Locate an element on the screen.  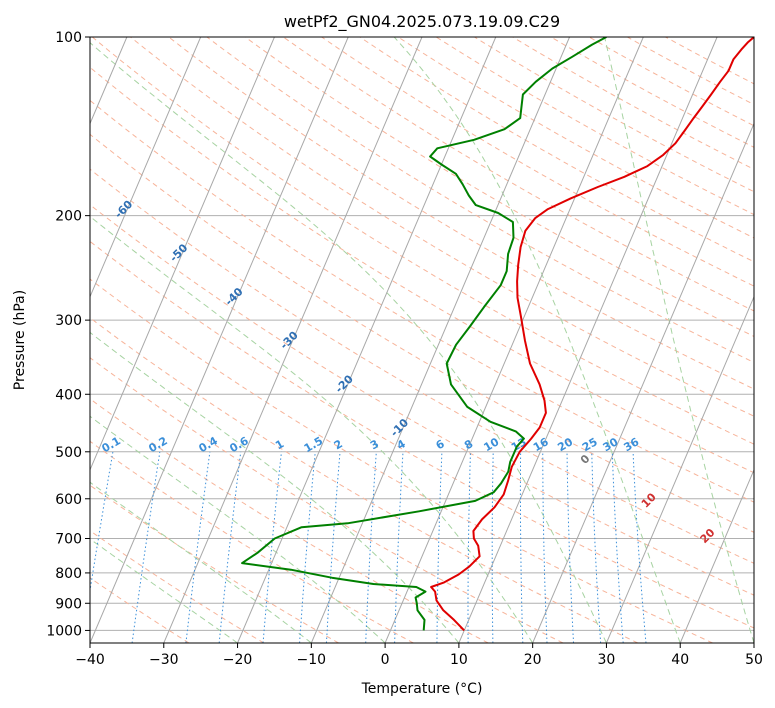
y-tick-label: 1000 is located at coordinates (64, 631).